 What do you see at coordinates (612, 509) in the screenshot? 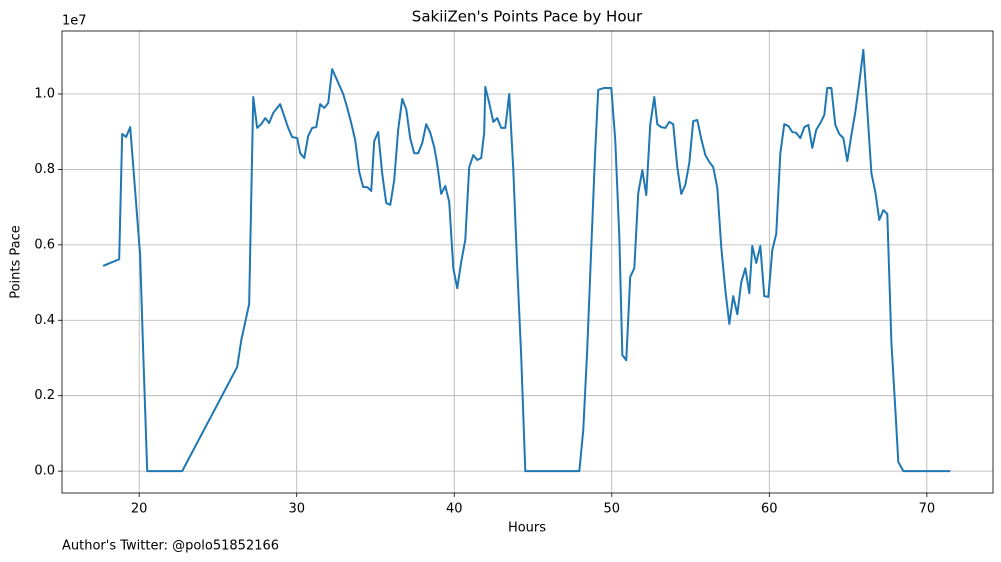
I see `x-tick-label: 50` at bounding box center [612, 509].